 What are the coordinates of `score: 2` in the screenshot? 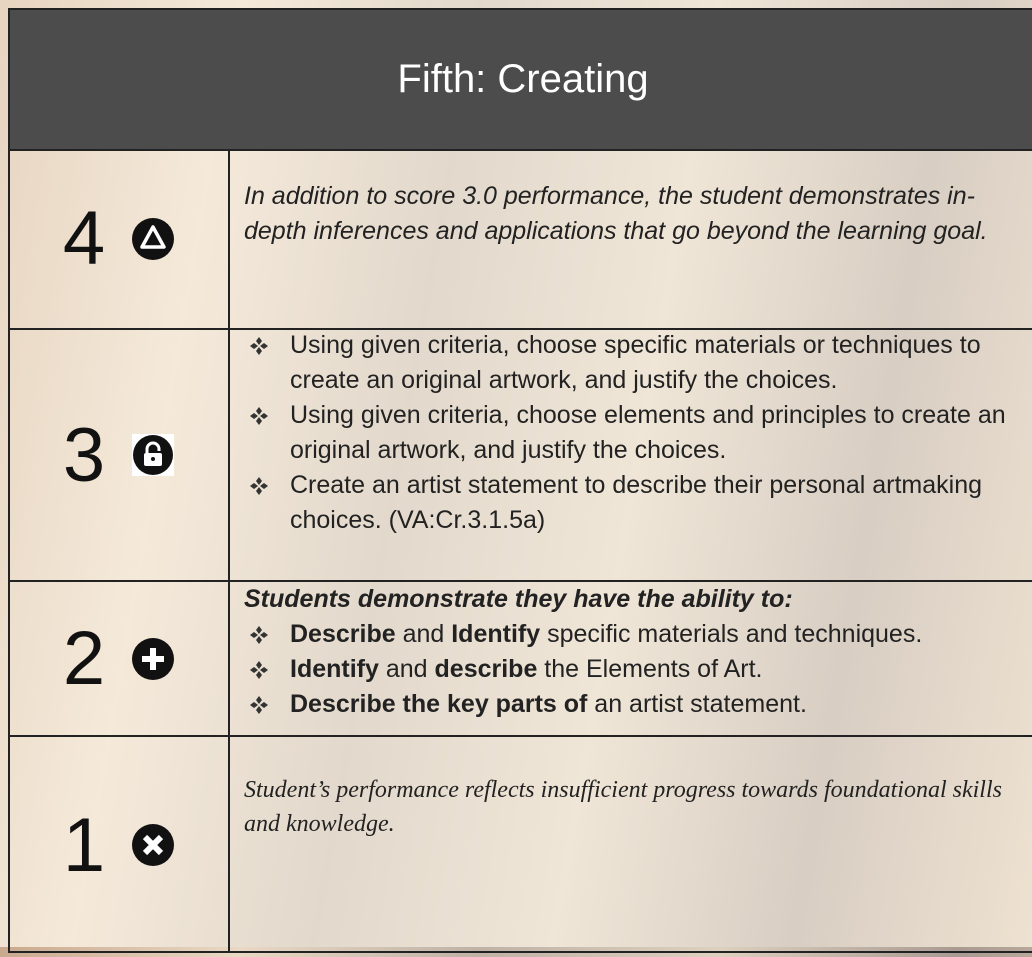 It's located at (84, 658).